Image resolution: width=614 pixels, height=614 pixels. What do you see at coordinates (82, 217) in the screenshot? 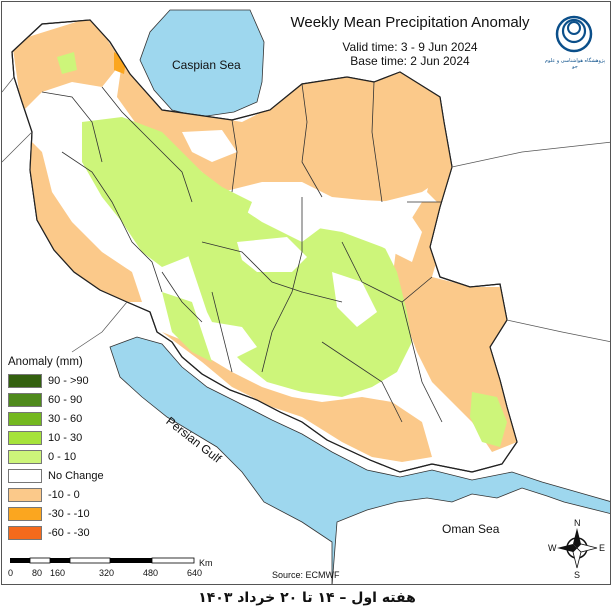
I see `dry-region-west` at bounding box center [82, 217].